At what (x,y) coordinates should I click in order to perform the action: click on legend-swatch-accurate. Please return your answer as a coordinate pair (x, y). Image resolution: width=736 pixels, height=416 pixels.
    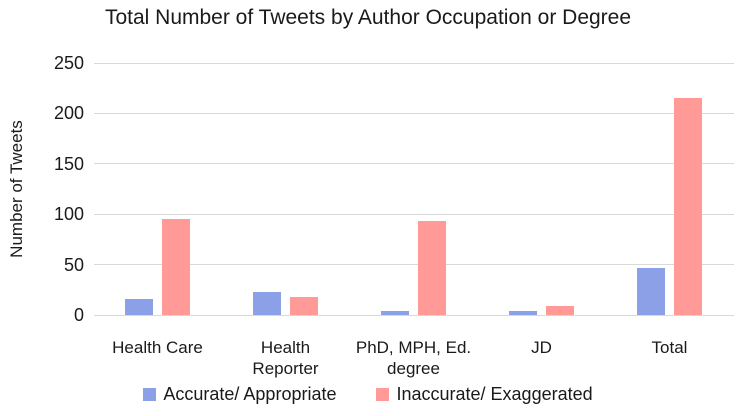
    Looking at the image, I should click on (150, 394).